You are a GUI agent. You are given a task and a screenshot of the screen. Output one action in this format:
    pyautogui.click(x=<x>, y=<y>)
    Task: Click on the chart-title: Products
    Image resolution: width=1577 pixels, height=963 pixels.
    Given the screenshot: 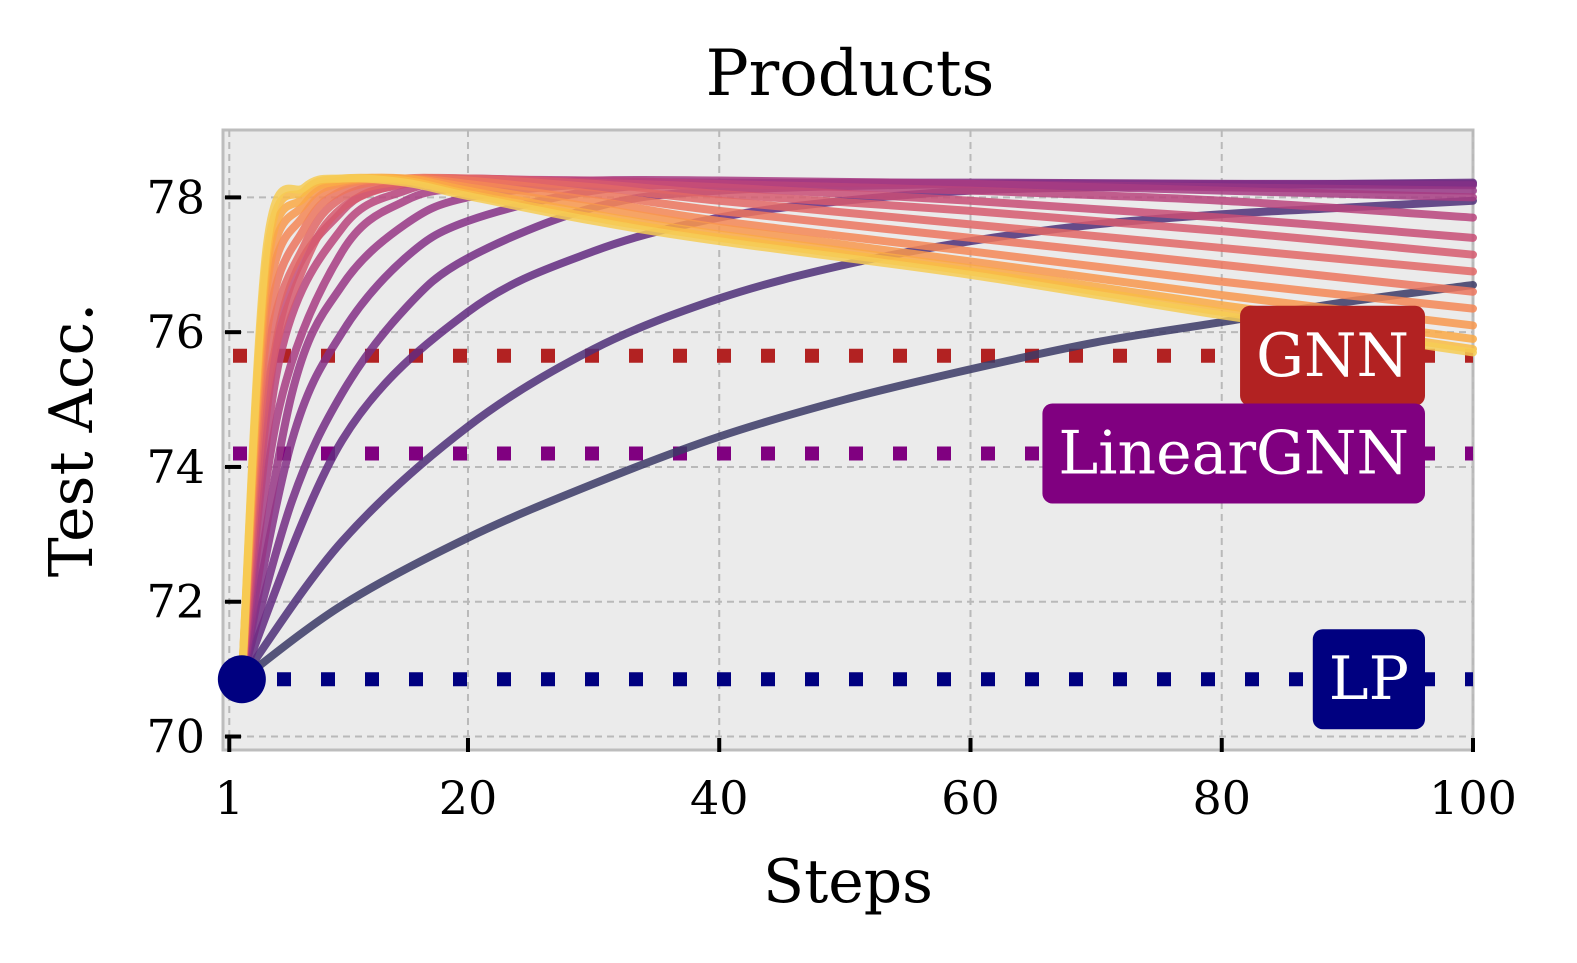 What is the action you would take?
    pyautogui.click(x=850, y=74)
    